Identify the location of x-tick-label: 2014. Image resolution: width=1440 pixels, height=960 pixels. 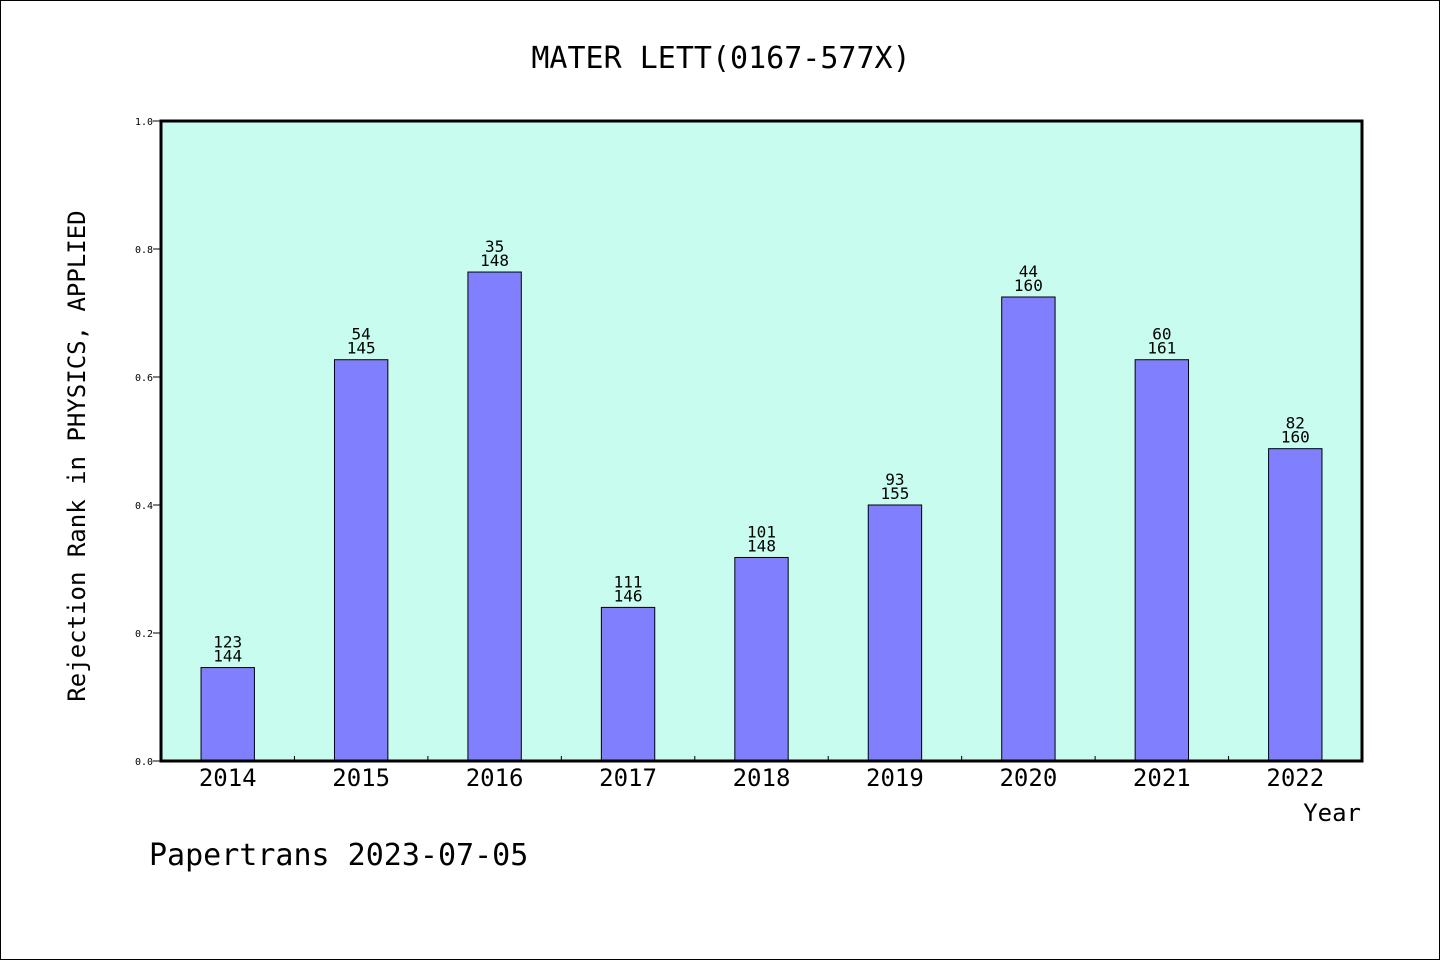
(228, 778).